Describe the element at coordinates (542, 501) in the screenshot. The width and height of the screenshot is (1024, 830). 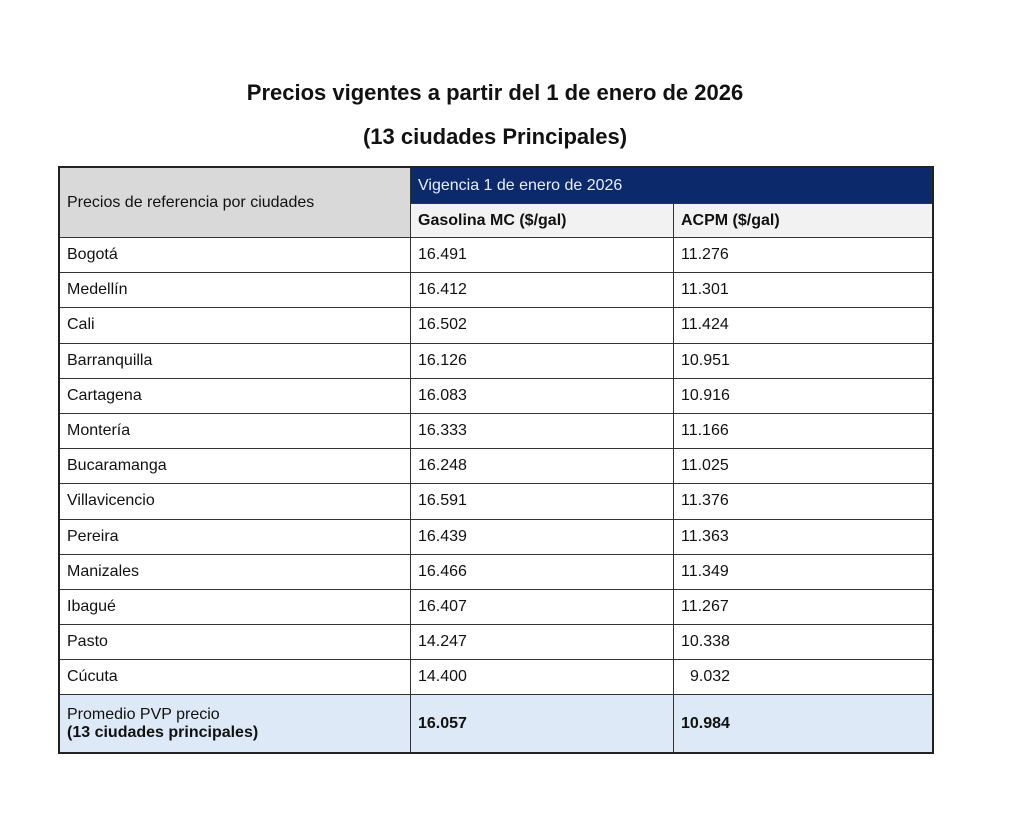
I see `gasolina-cell: 16.591` at that location.